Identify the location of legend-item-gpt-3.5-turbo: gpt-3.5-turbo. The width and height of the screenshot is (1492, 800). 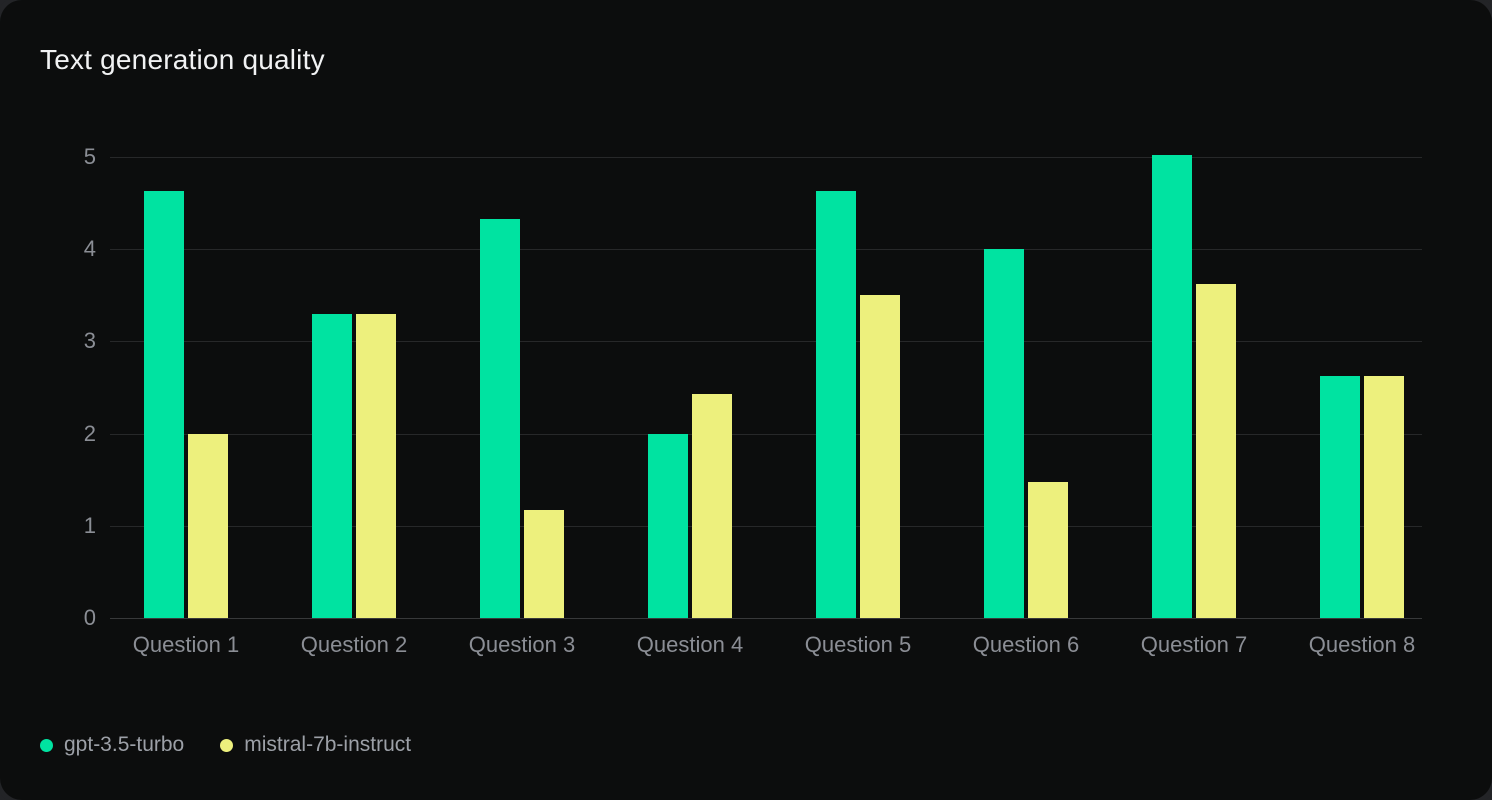
(112, 745).